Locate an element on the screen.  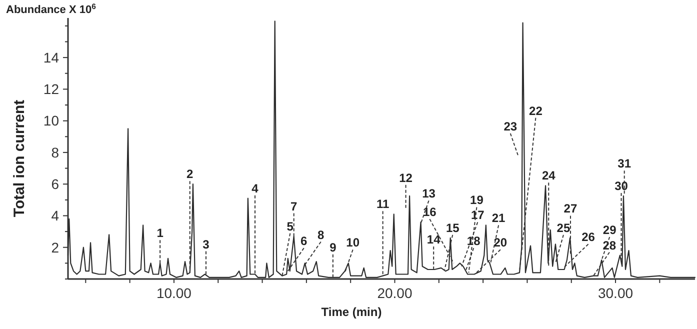
annotation: 17 is located at coordinates (477, 215).